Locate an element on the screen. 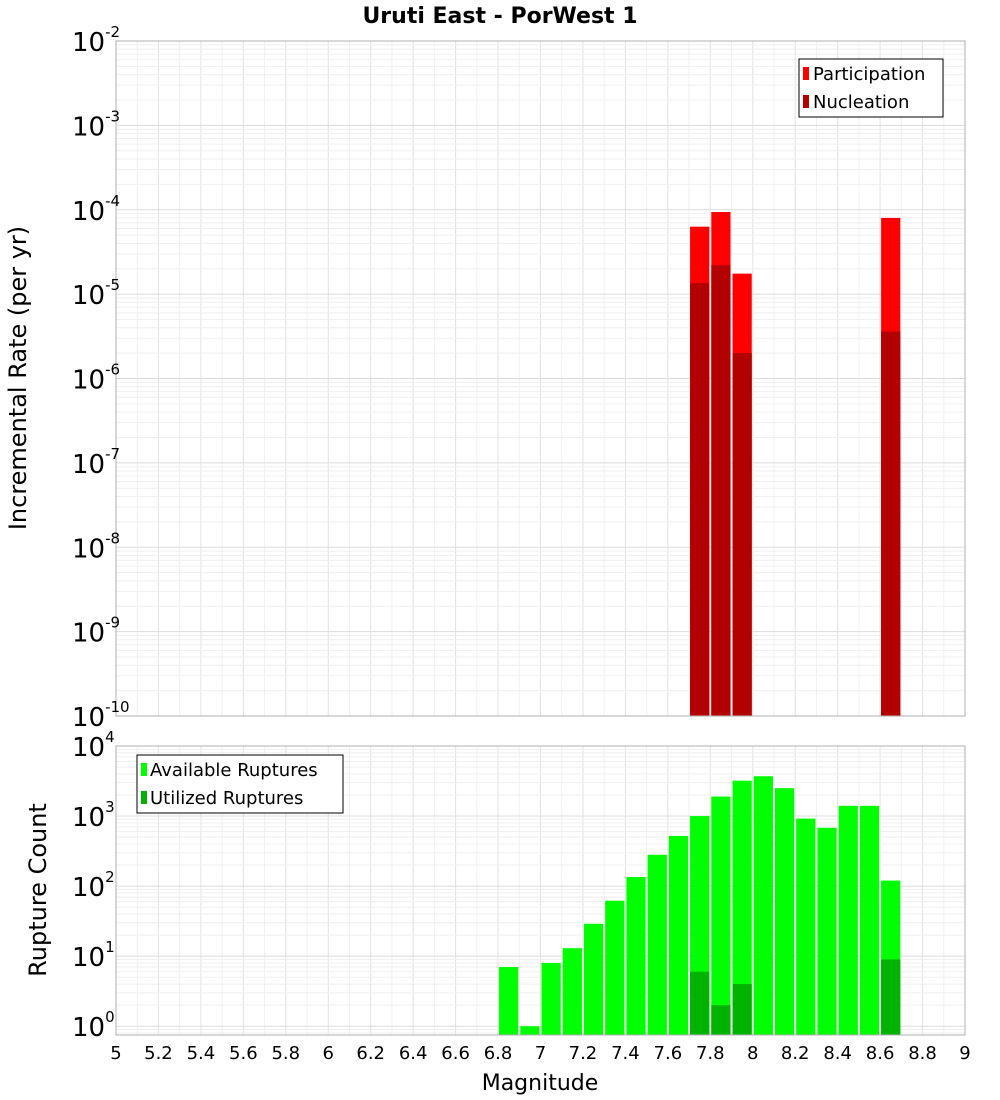 The width and height of the screenshot is (1000, 1100). count-bars is located at coordinates (700, 905).